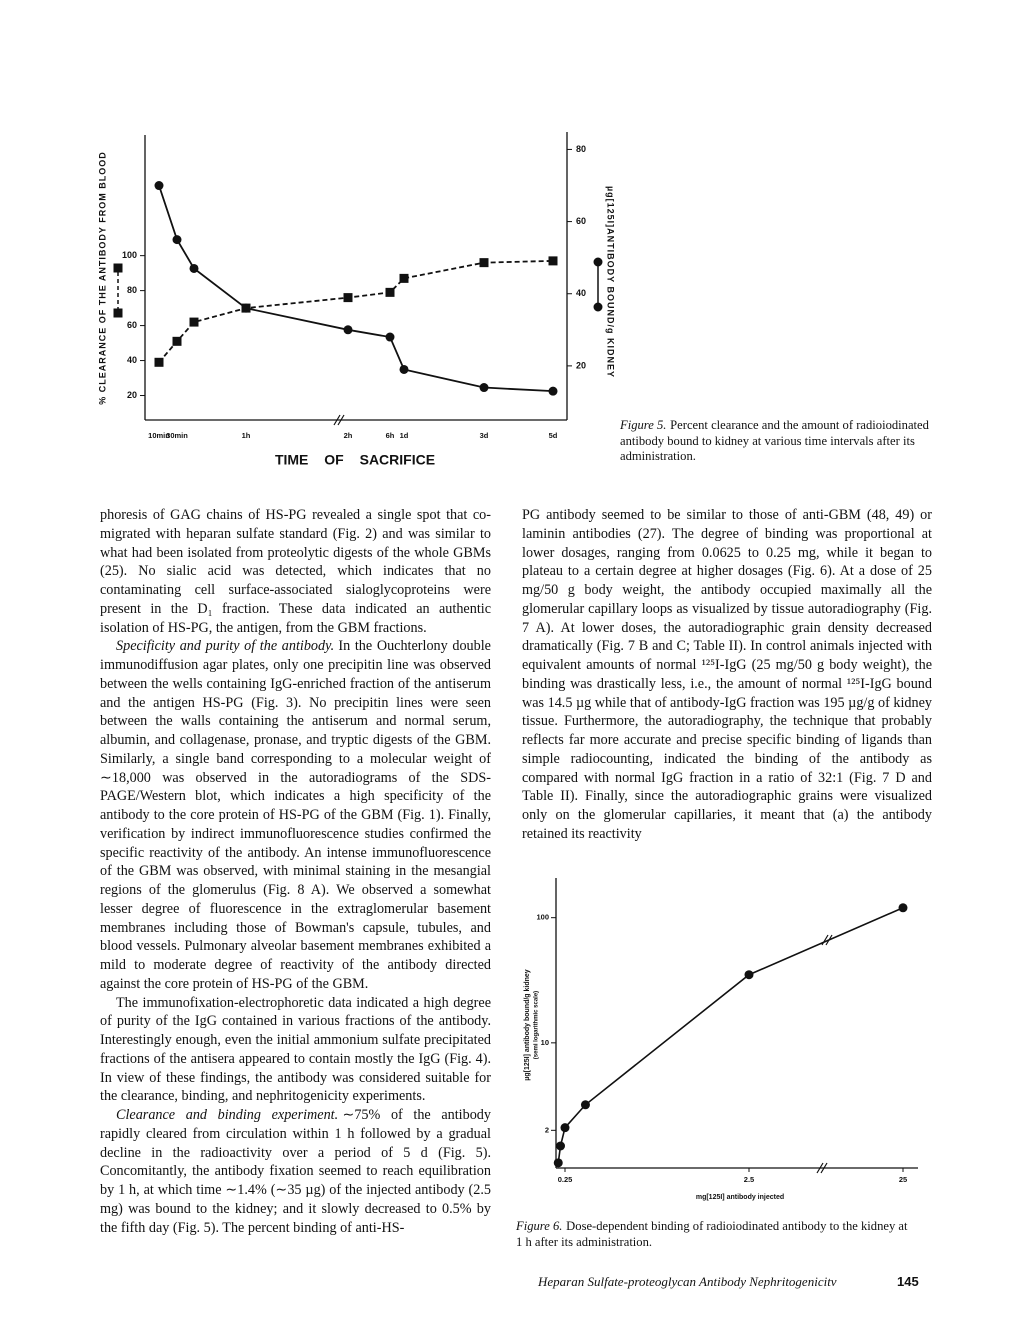  Describe the element at coordinates (903, 1179) in the screenshot. I see `x-tick-label: 25` at that location.